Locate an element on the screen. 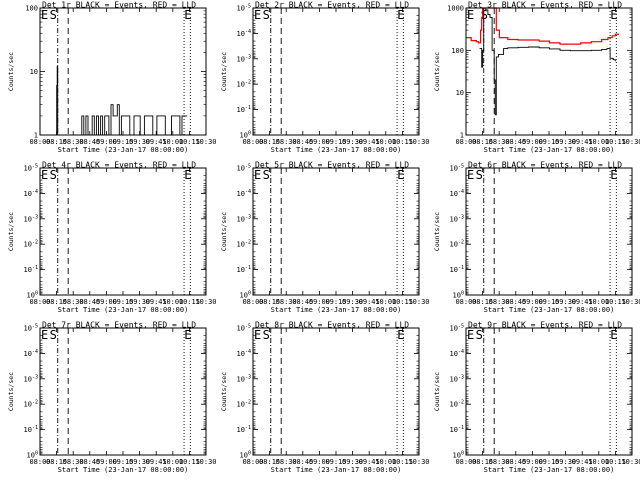 This screenshot has width=640, height=480. panel-title: Det 7r BLACK = Events, RED = LLD is located at coordinates (119, 325).